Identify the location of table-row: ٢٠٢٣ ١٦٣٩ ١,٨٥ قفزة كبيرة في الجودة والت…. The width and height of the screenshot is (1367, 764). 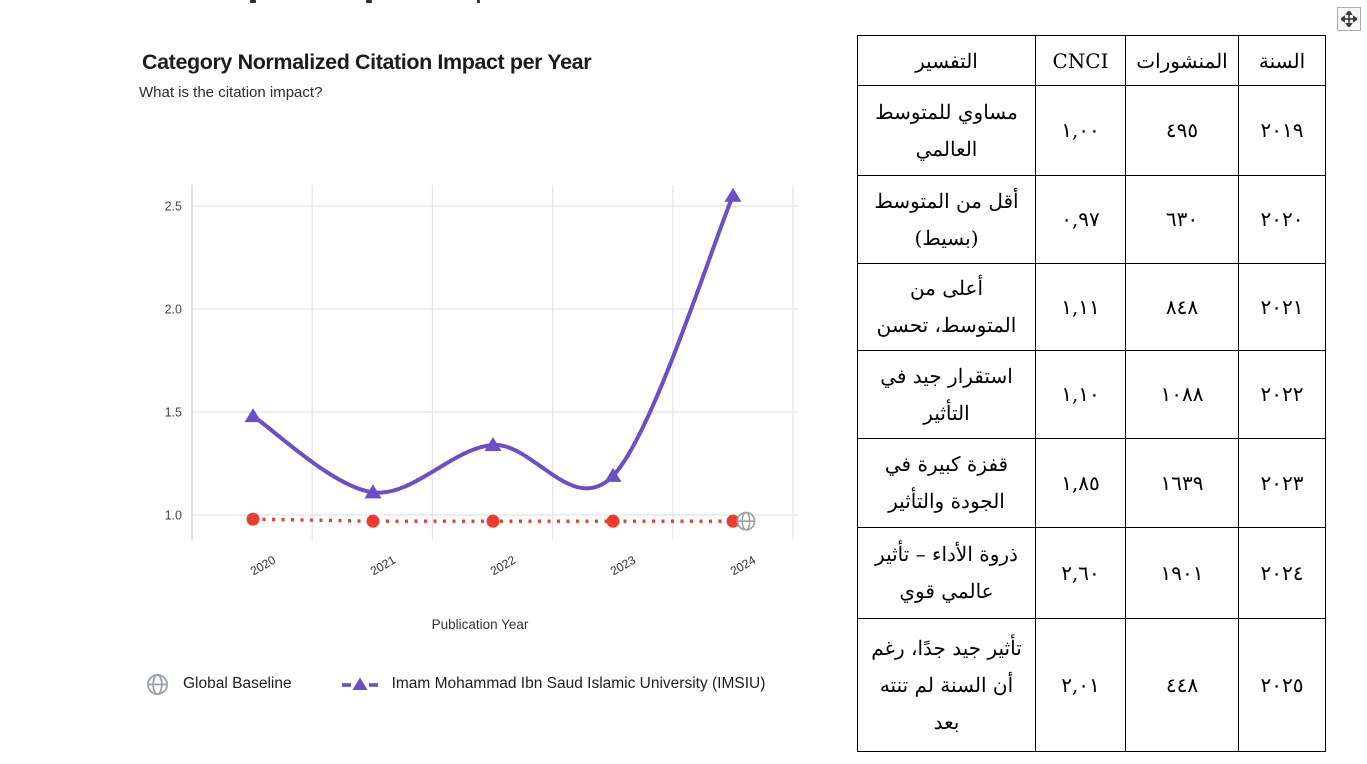
(1091, 483).